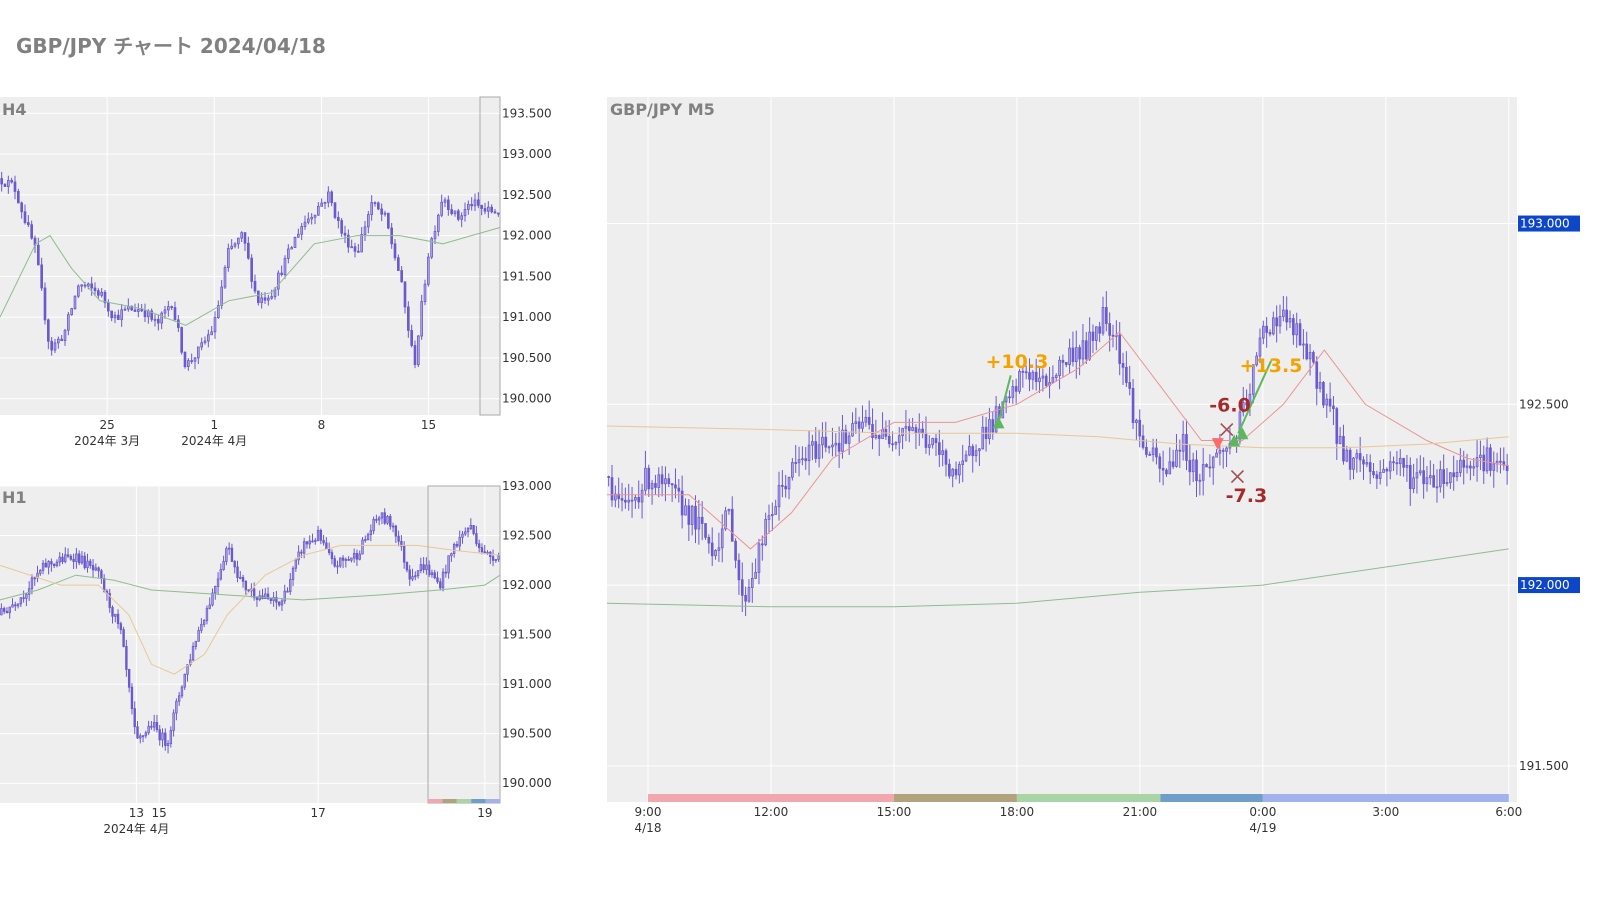  I want to click on x-tick-label: 1, so click(214, 425).